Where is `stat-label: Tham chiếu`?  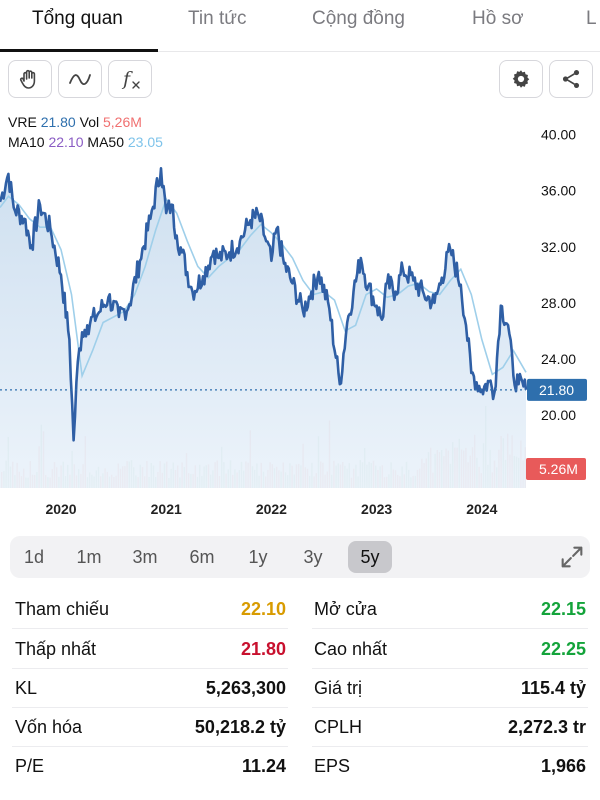
stat-label: Tham chiếu is located at coordinates (62, 609).